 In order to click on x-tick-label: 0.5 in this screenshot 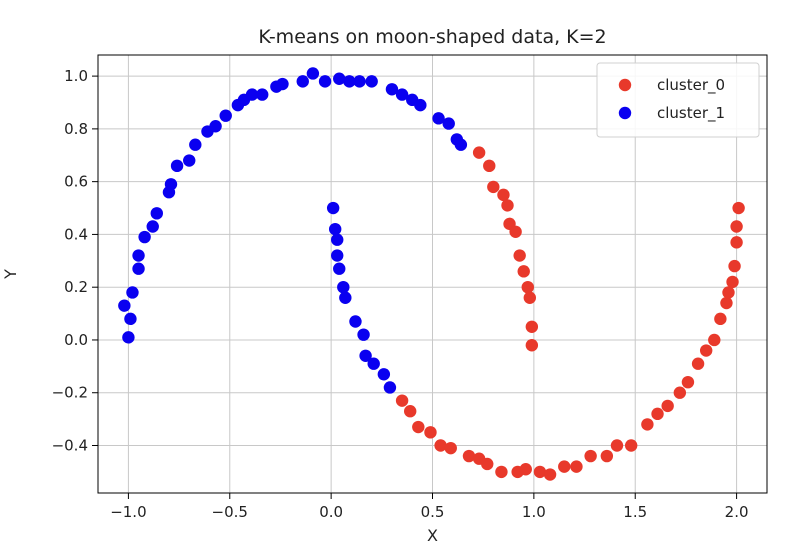, I will do `click(433, 512)`.